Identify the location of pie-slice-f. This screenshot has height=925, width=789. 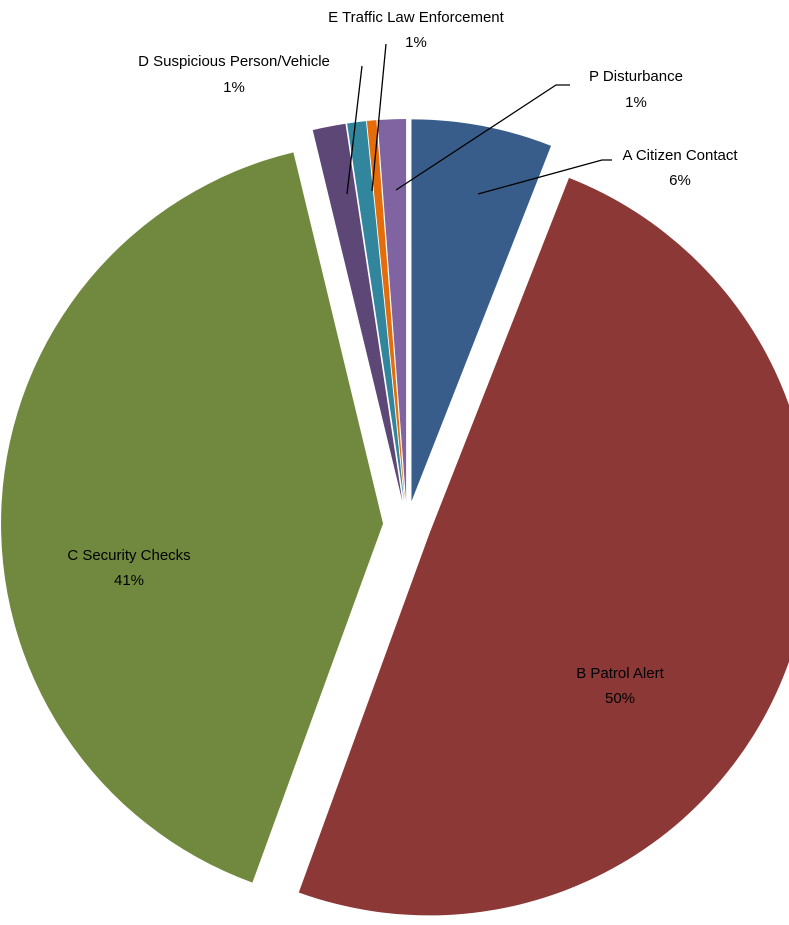
(385, 311).